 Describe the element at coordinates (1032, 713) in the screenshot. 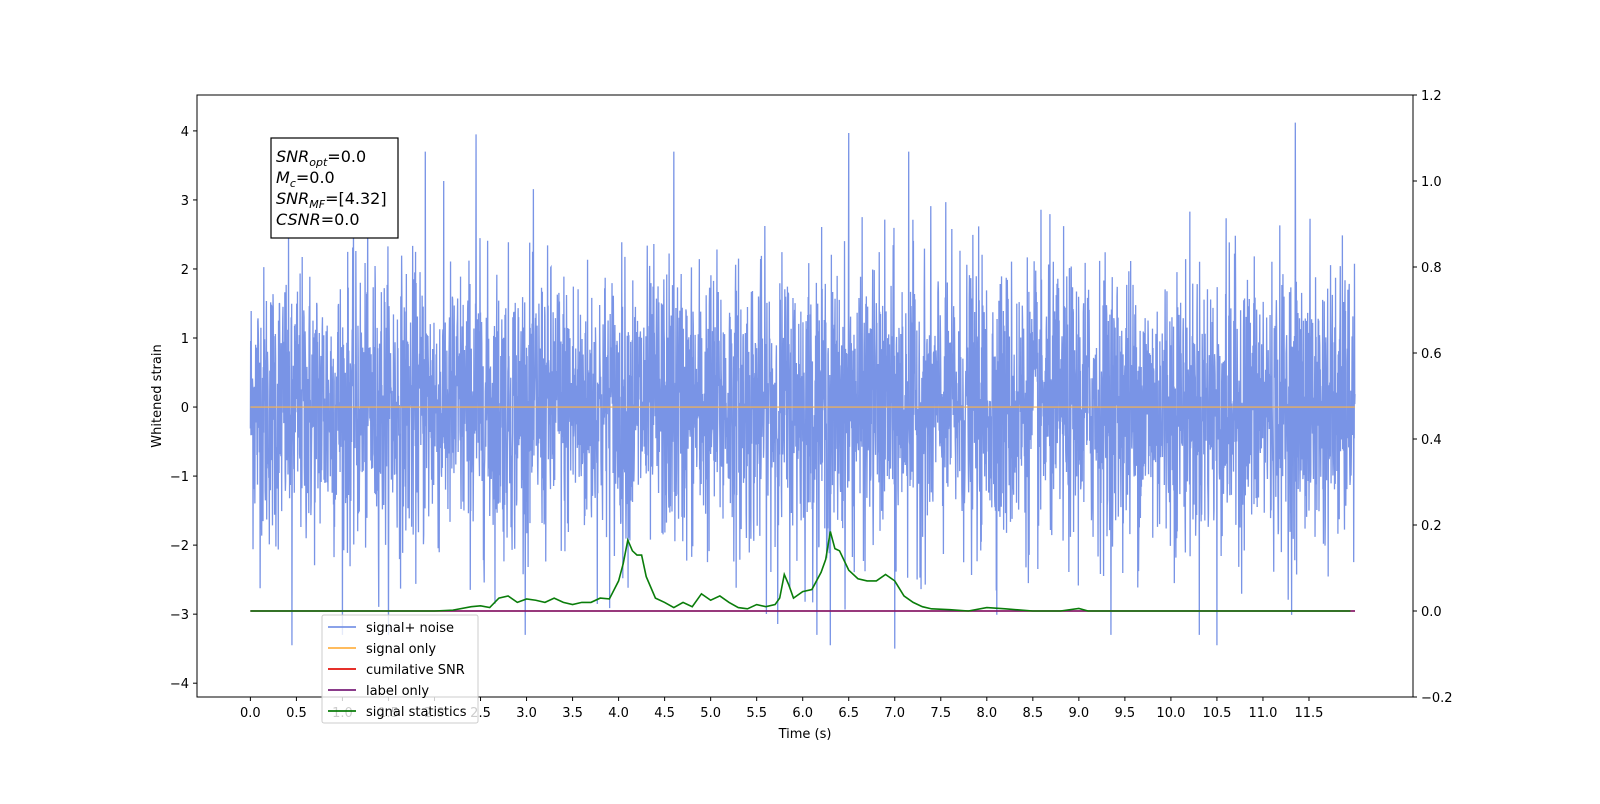

I see `x-tick-label: 8.5` at that location.